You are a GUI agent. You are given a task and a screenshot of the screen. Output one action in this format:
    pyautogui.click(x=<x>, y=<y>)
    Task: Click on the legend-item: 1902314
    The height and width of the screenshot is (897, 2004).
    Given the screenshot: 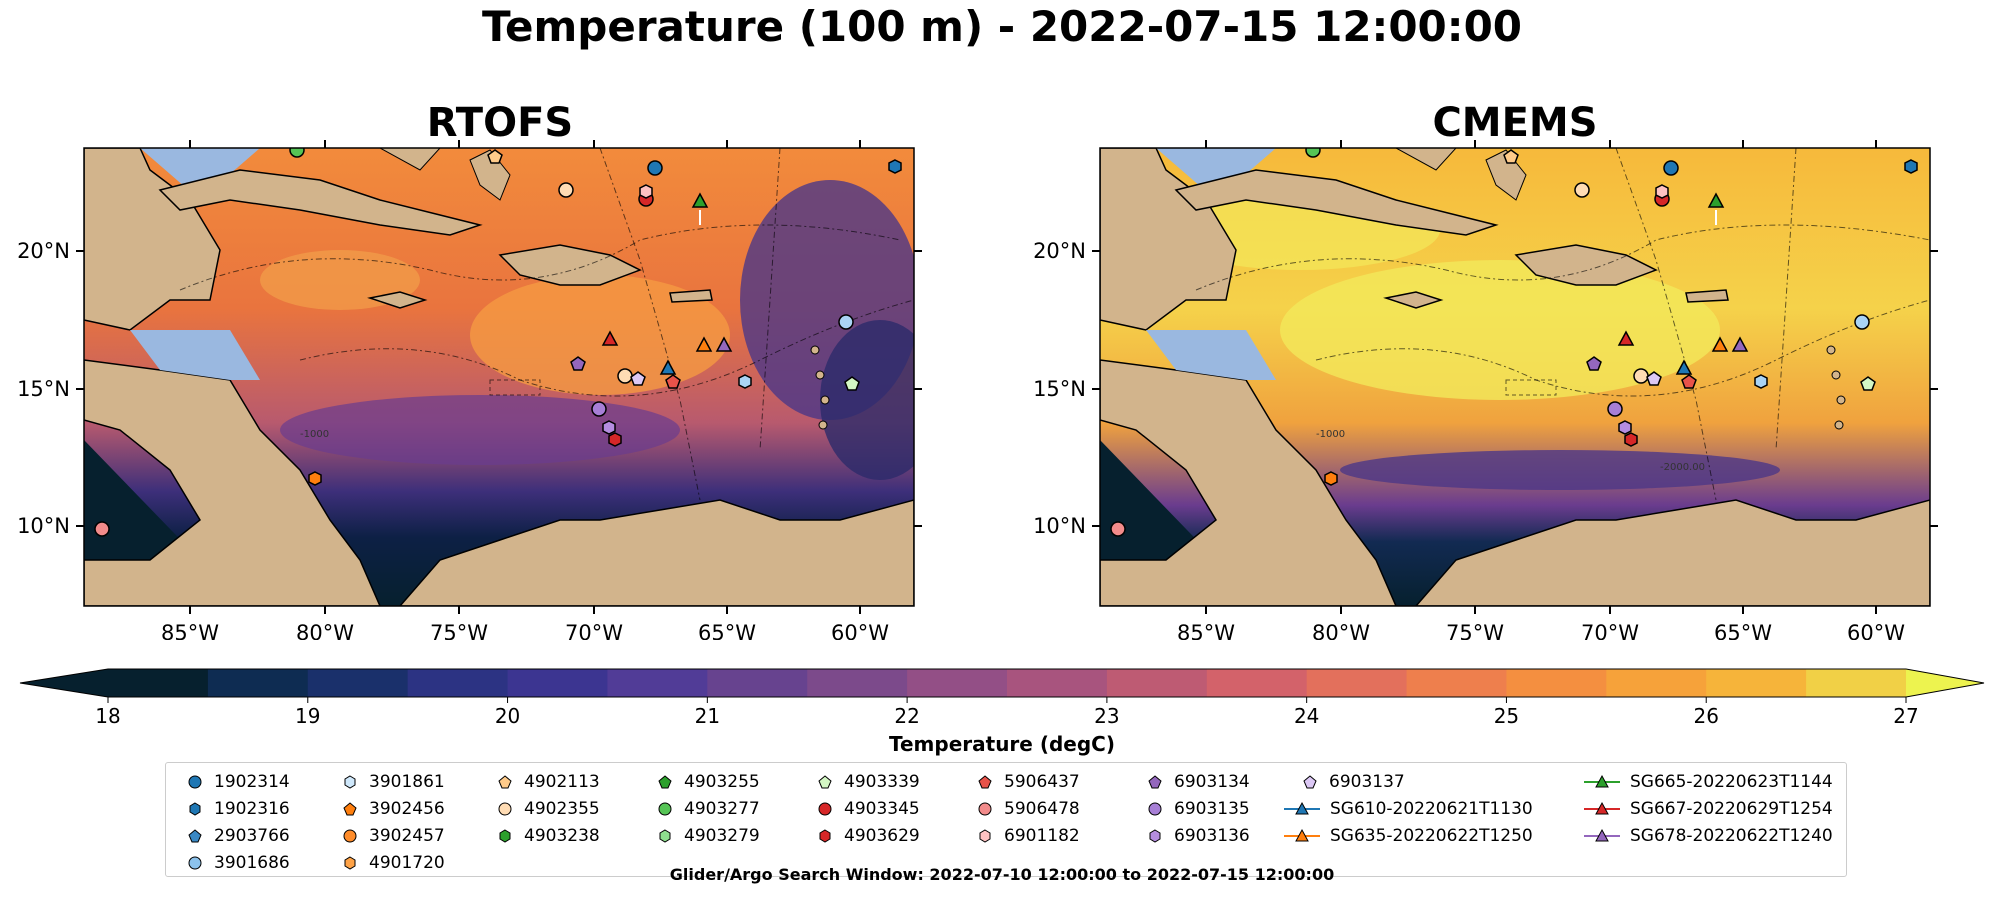 What is the action you would take?
    pyautogui.click(x=238, y=782)
    